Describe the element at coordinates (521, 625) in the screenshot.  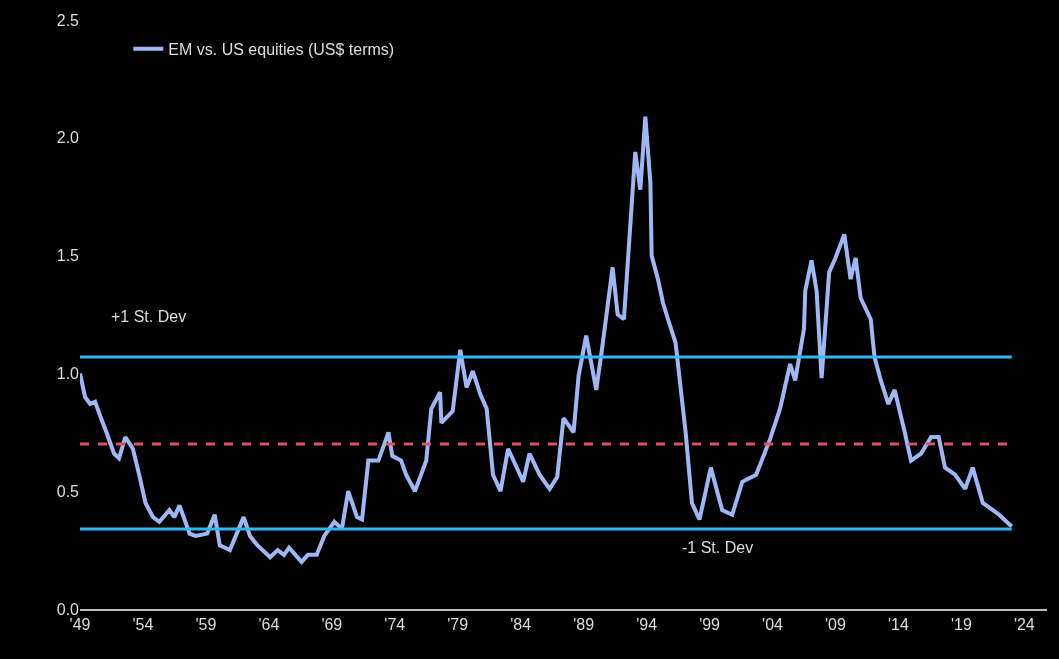
I see `x-tick-label: '84` at that location.